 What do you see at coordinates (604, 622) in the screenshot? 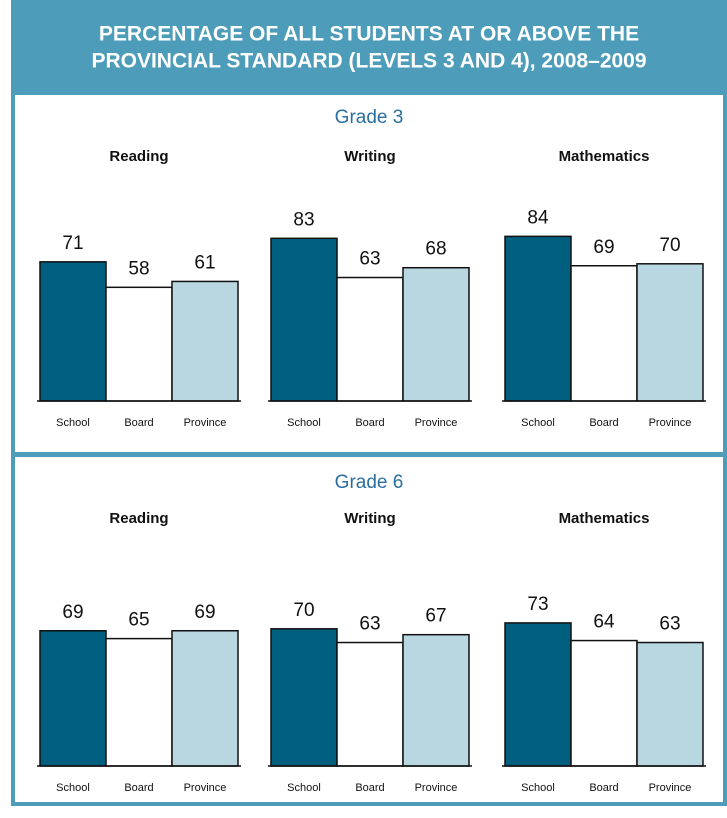
I see `value-label: 64` at bounding box center [604, 622].